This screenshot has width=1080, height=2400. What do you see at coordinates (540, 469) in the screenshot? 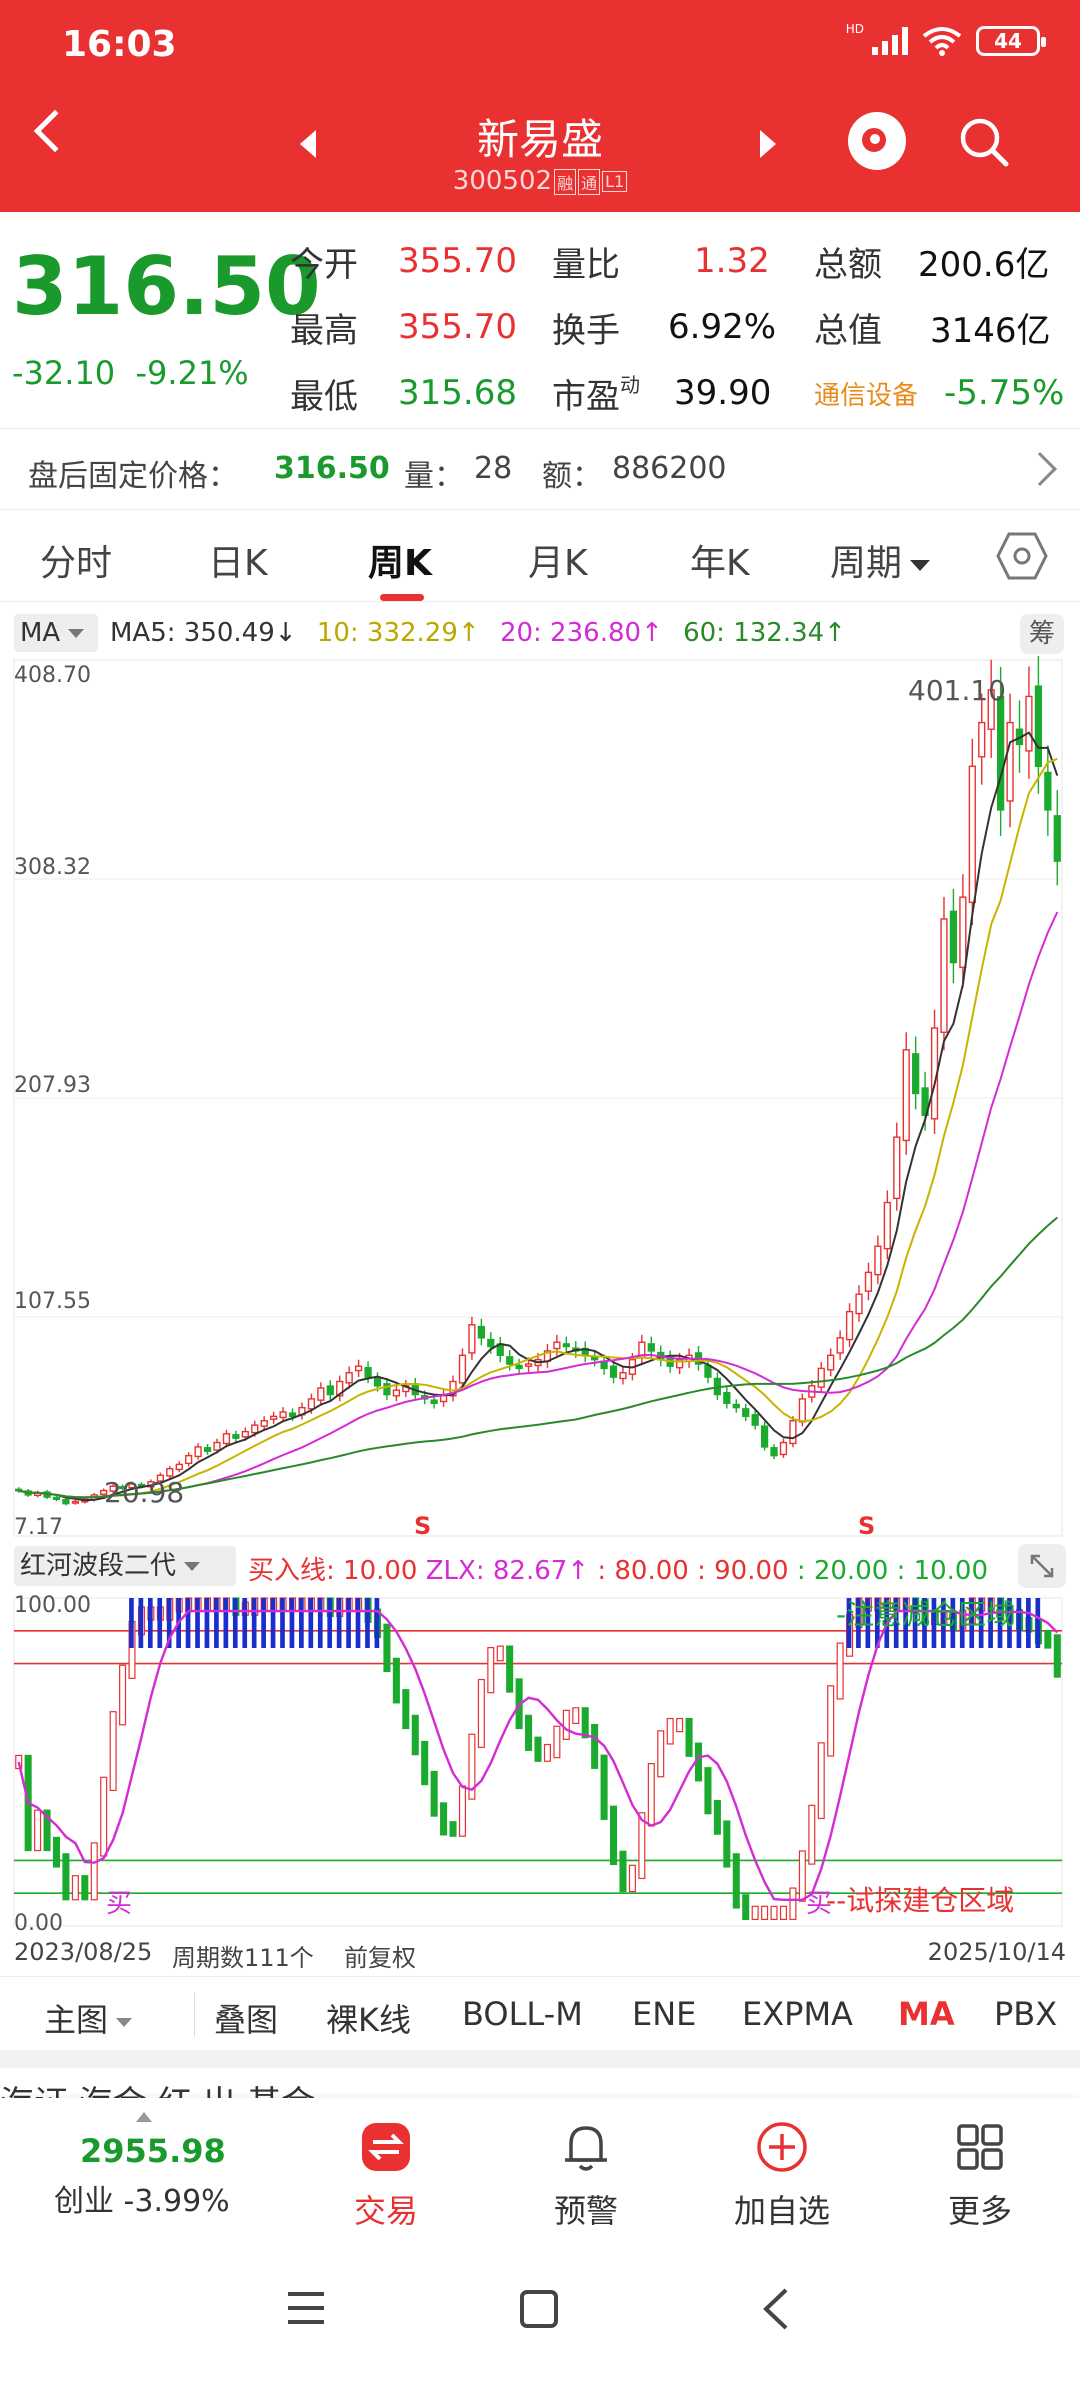
I see `after-hours-bar: 盘后固定价格： 316.50 量： 28 额： 886200` at bounding box center [540, 469].